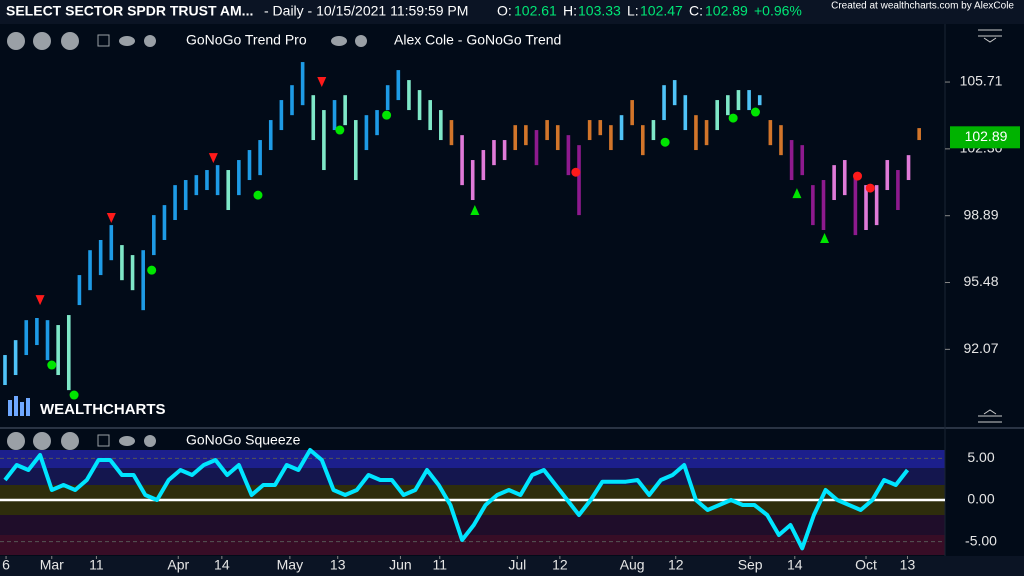 This screenshot has height=576, width=1024. What do you see at coordinates (52, 565) in the screenshot?
I see `x-tick-label: Mar` at bounding box center [52, 565].